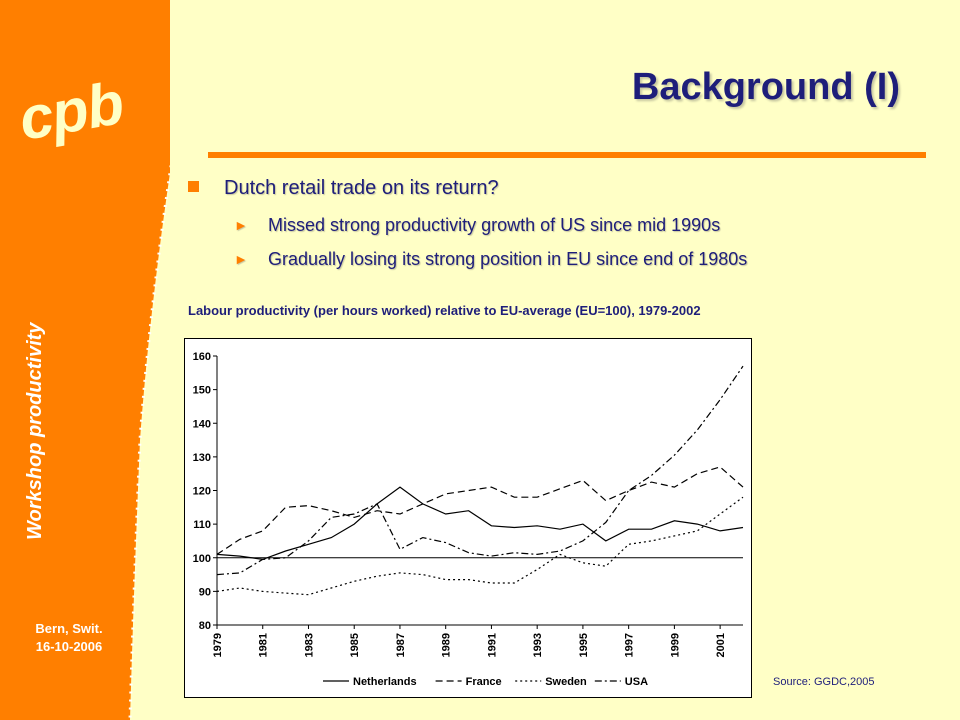 The height and width of the screenshot is (720, 960). What do you see at coordinates (69, 628) in the screenshot?
I see `location-text: Bern, Swit.` at bounding box center [69, 628].